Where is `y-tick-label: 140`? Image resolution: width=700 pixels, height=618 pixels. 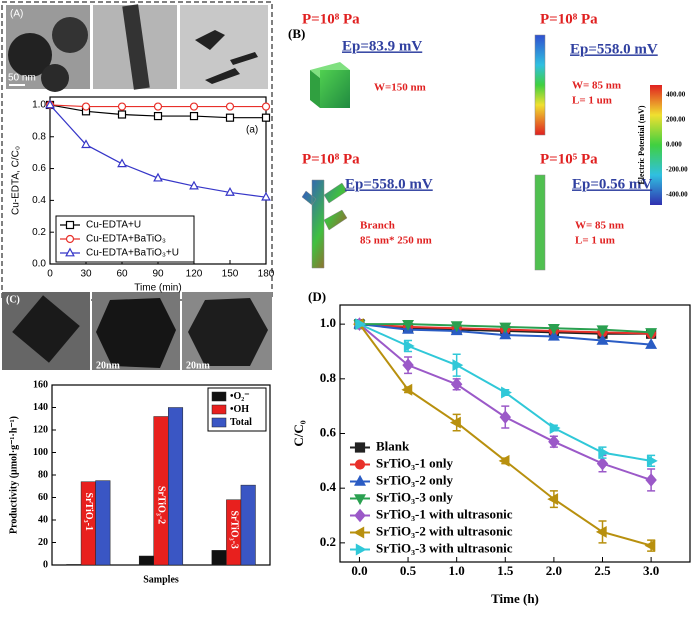
y-tick-label: 140 is located at coordinates (40, 407).